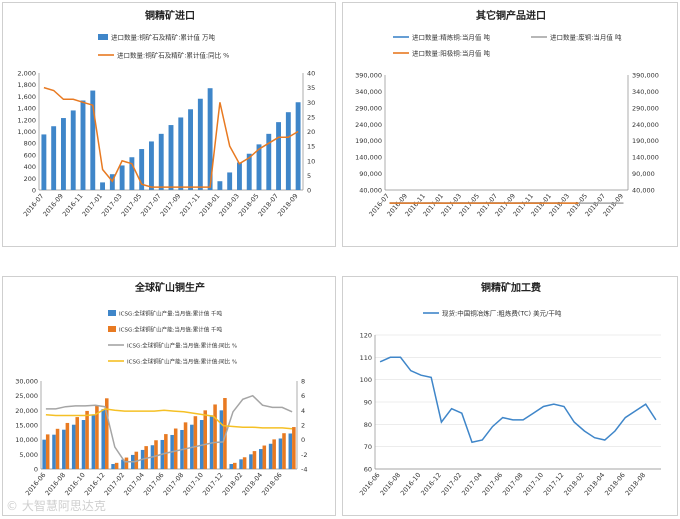 This screenshot has height=519, width=680. I want to click on x-tick-label: 2016-06, so click(370, 484).